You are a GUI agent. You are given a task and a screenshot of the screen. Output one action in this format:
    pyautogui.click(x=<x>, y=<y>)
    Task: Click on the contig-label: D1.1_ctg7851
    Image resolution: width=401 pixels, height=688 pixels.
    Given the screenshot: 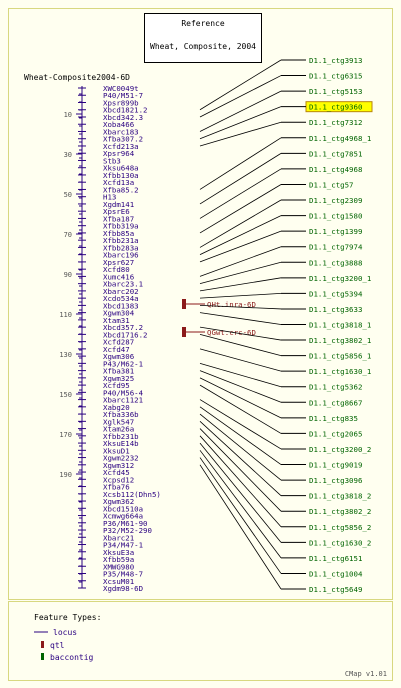 What is the action you would take?
    pyautogui.click(x=335, y=153)
    